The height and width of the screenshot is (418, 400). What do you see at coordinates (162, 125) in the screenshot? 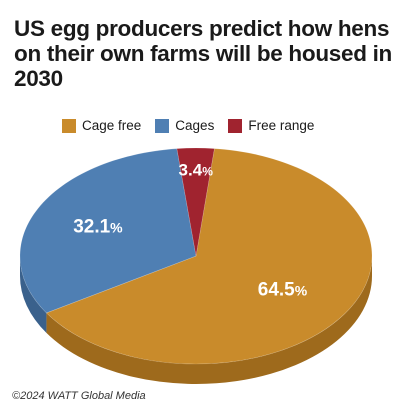
I see `legend-swatch-cages` at bounding box center [162, 125].